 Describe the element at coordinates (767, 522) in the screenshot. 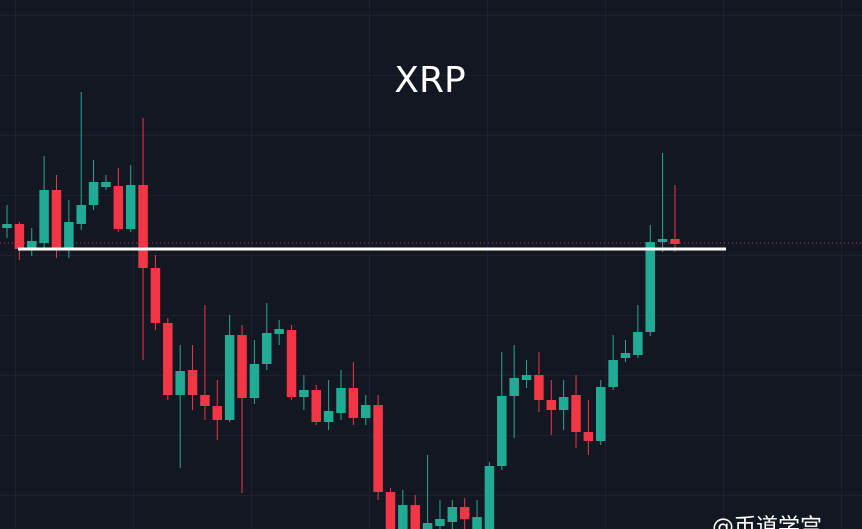

I see `watermark: @币道学宫` at that location.